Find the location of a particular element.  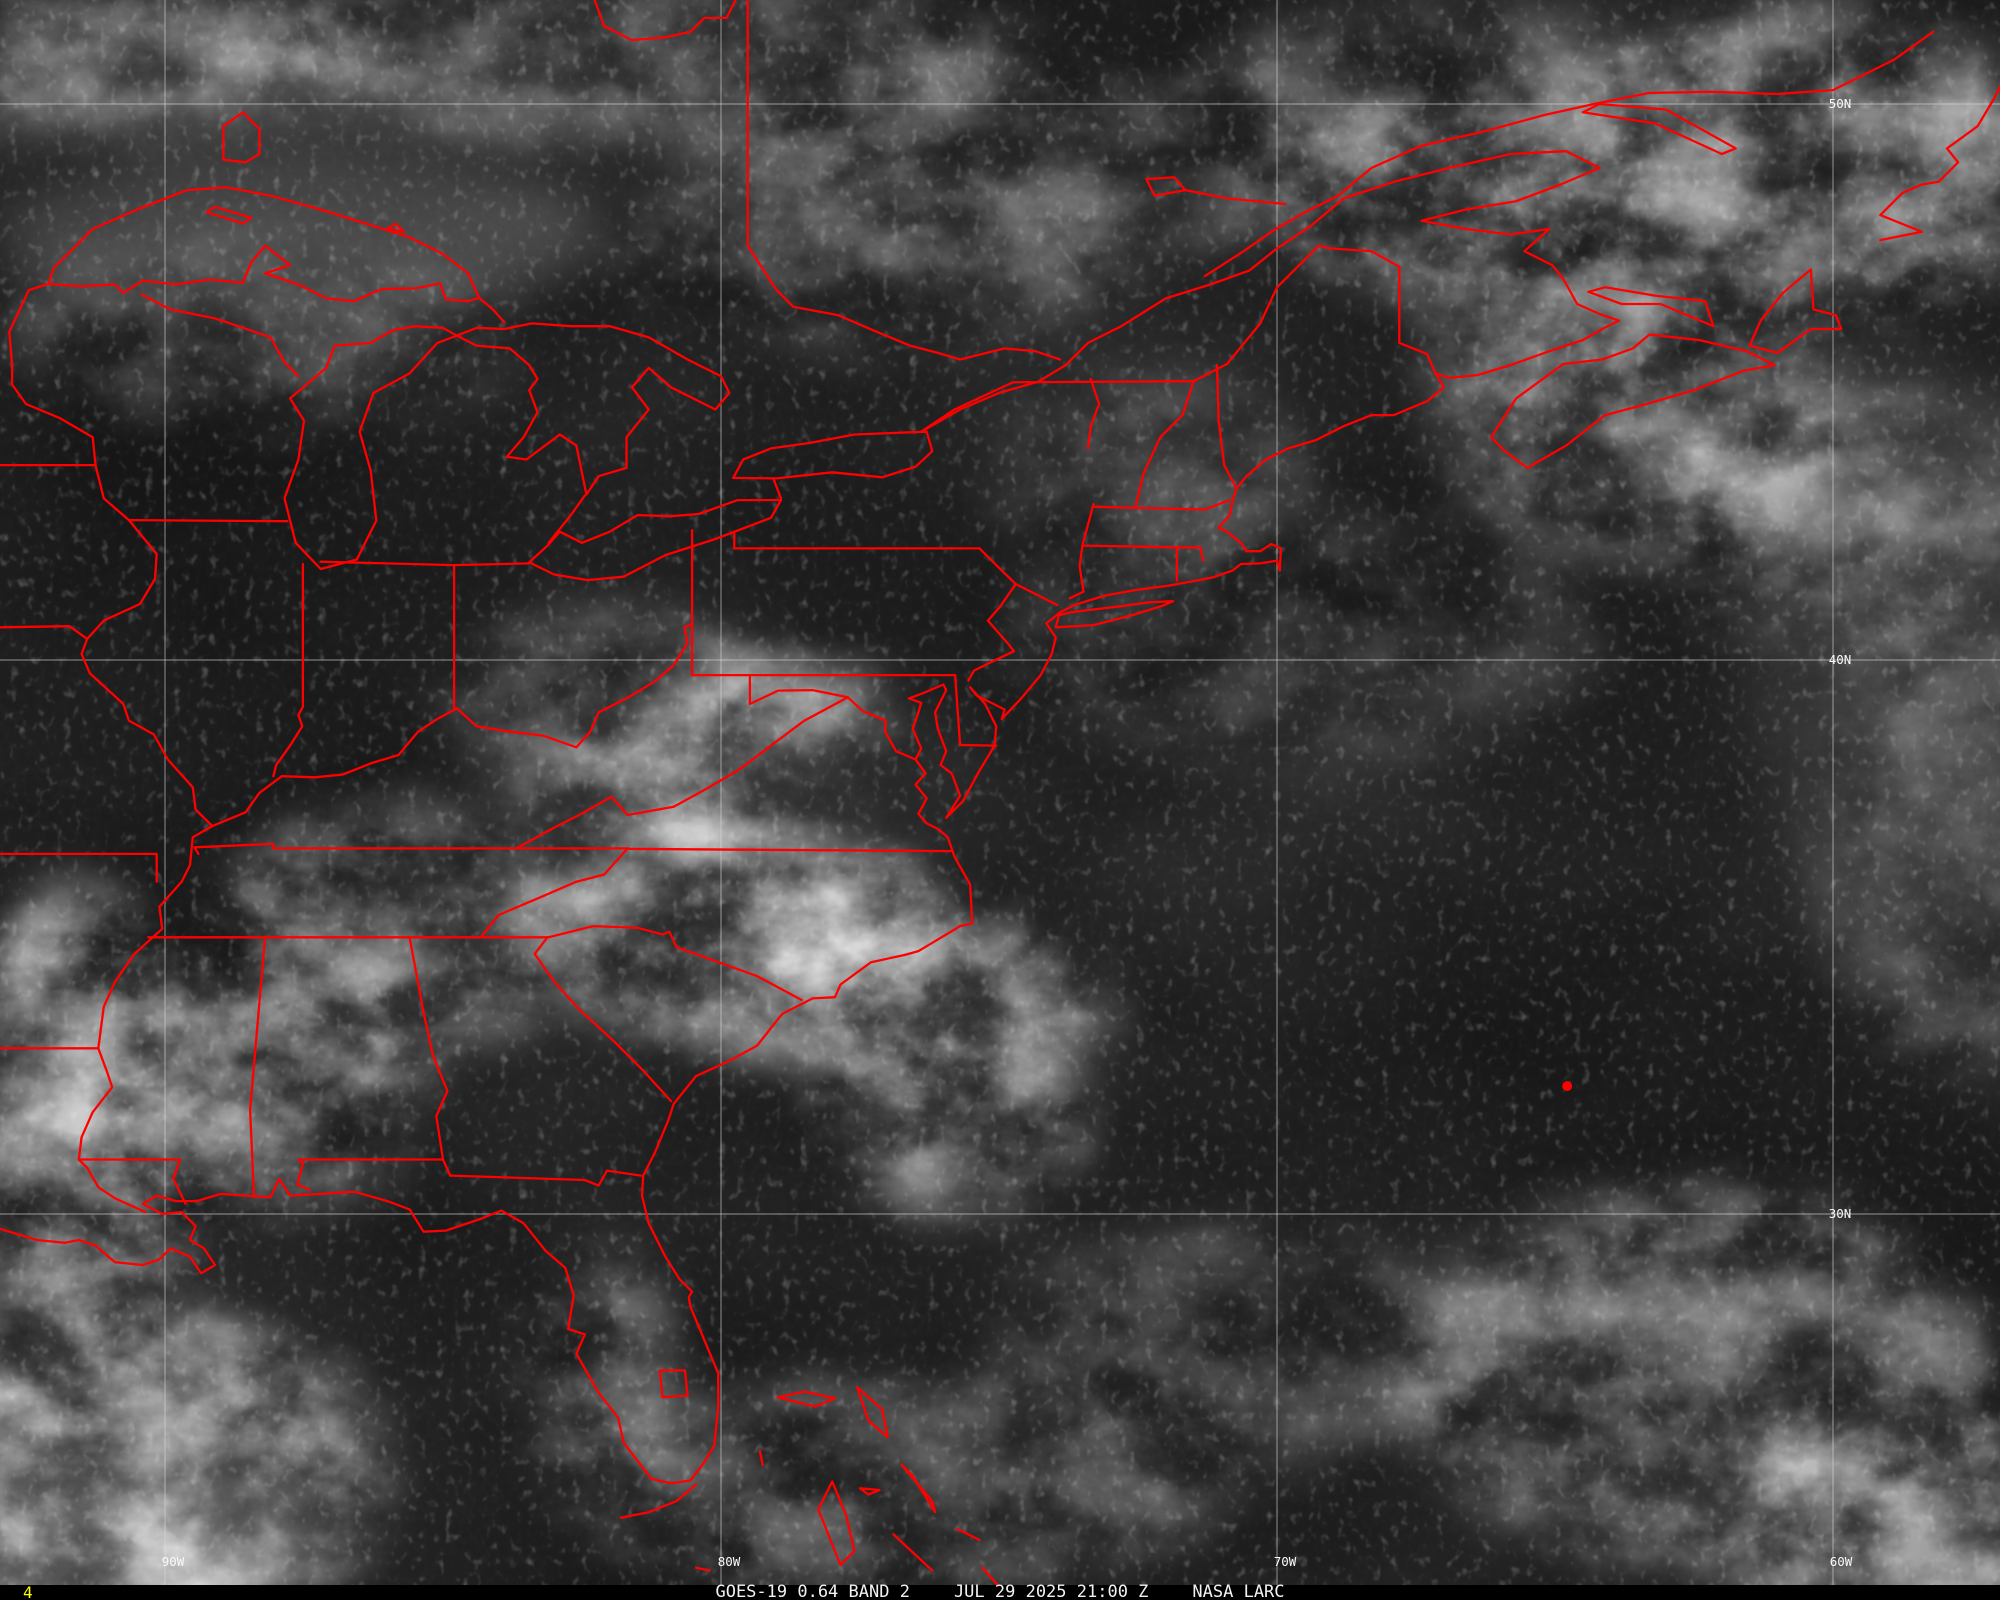

boundary-eleuthera is located at coordinates (918, 1488).